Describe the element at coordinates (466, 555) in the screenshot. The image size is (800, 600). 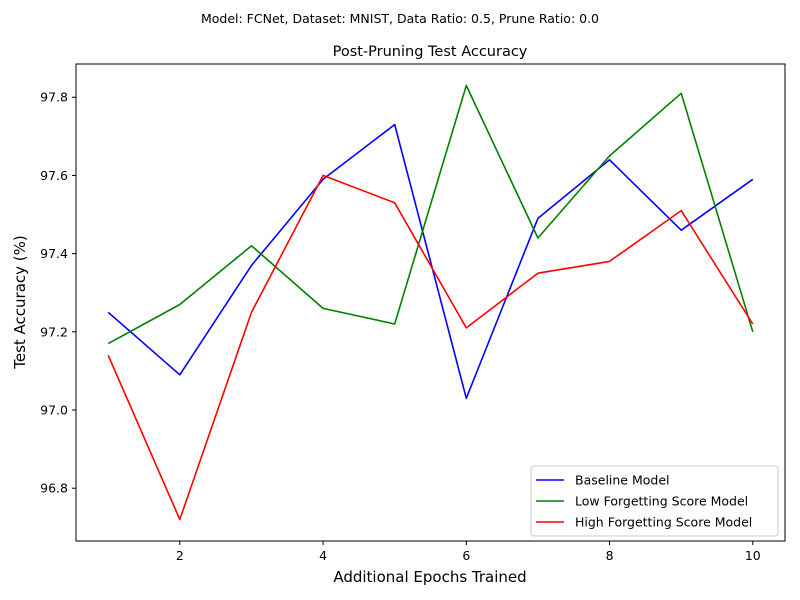
I see `x-tick-label: 6` at that location.